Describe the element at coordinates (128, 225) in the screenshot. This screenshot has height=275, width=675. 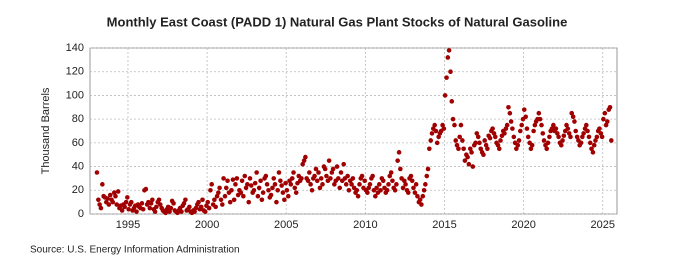
I see `x-tick-label: 1995` at that location.